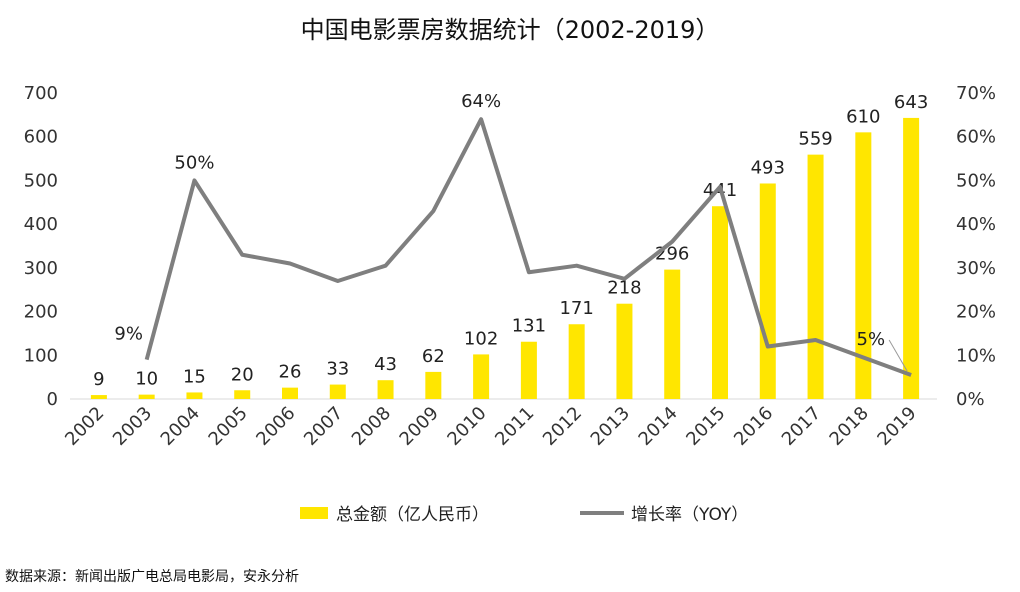 The height and width of the screenshot is (592, 1020). Describe the element at coordinates (849, 426) in the screenshot. I see `x-tick-2018: 2018` at that location.